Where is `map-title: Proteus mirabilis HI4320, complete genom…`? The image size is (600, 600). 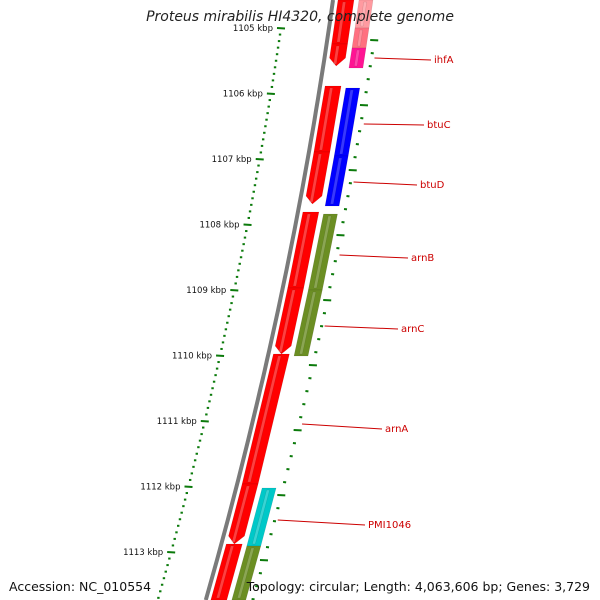 map-title: Proteus mirabilis HI4320, complete genom… is located at coordinates (300, 17).